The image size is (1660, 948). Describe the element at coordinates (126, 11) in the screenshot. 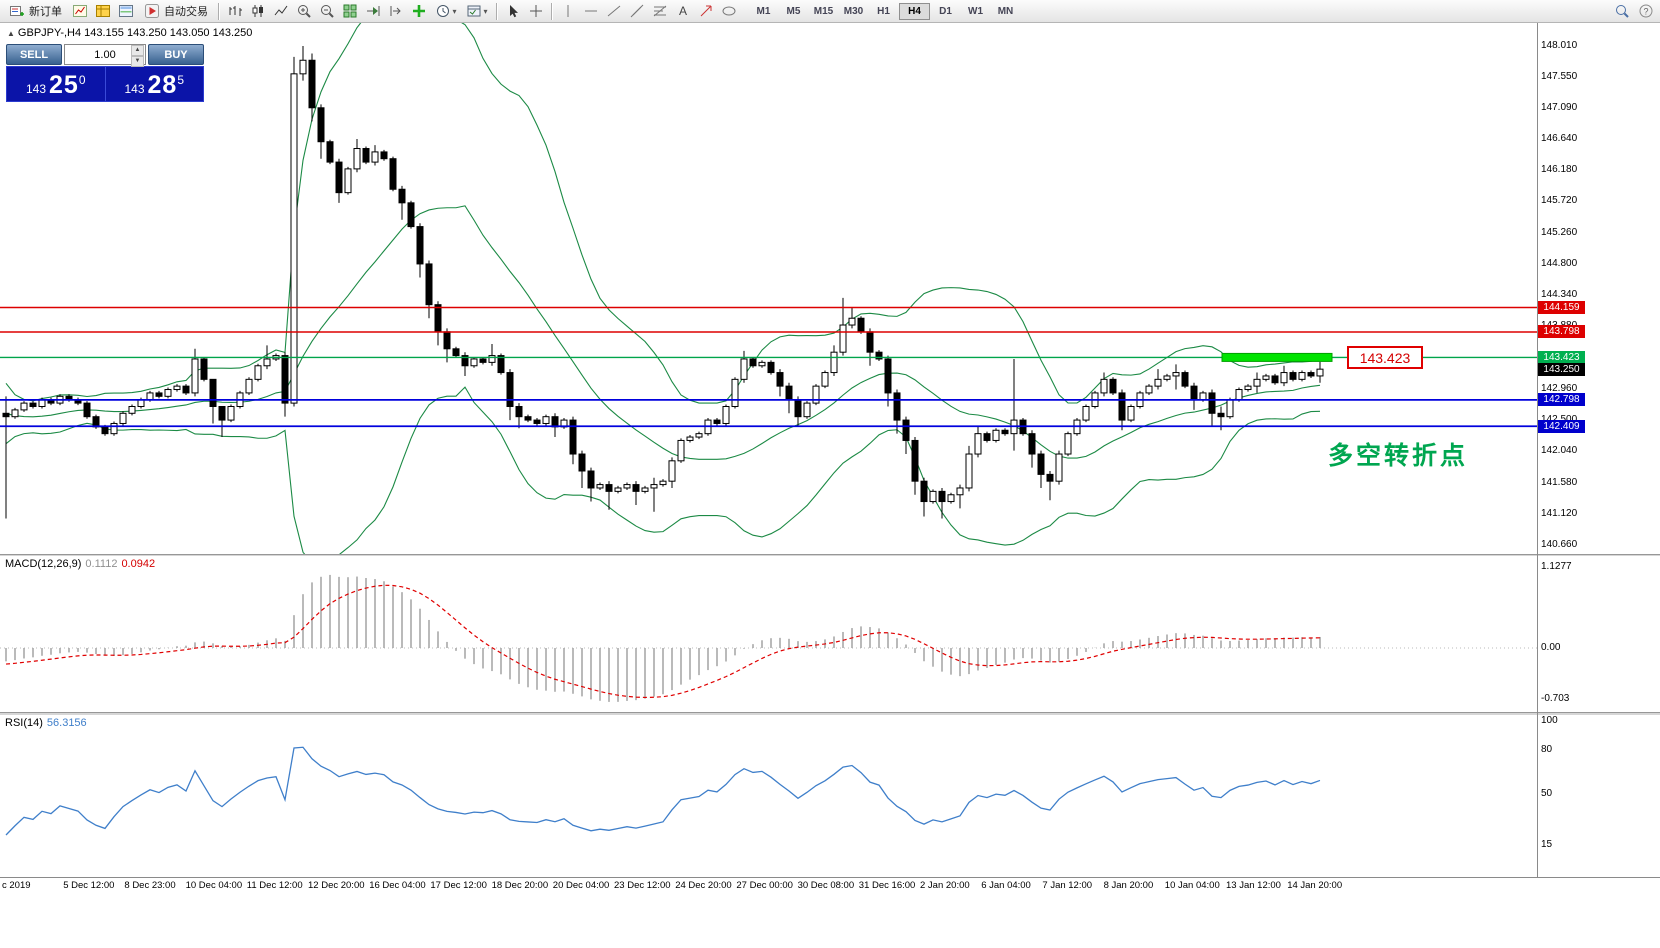

I see `terminal-button` at that location.